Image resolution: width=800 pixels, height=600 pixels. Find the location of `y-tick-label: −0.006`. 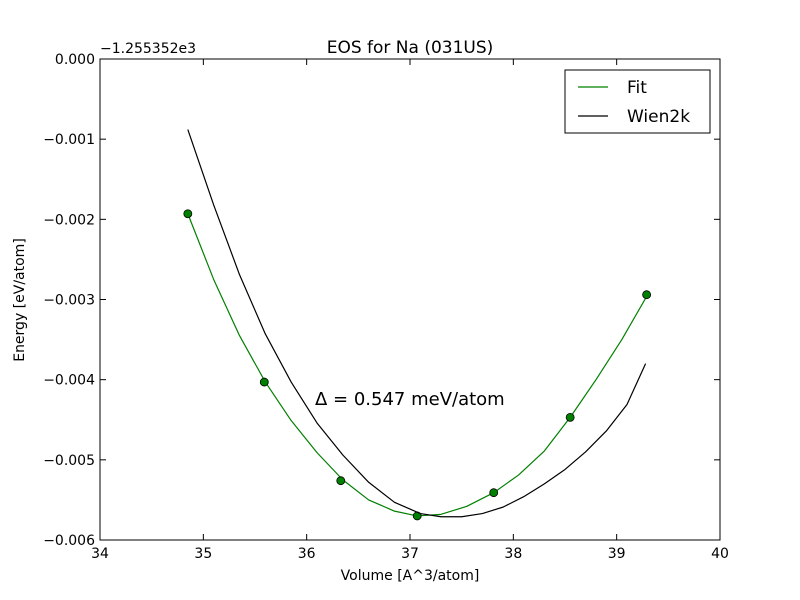

y-tick-label: −0.006 is located at coordinates (69, 541).